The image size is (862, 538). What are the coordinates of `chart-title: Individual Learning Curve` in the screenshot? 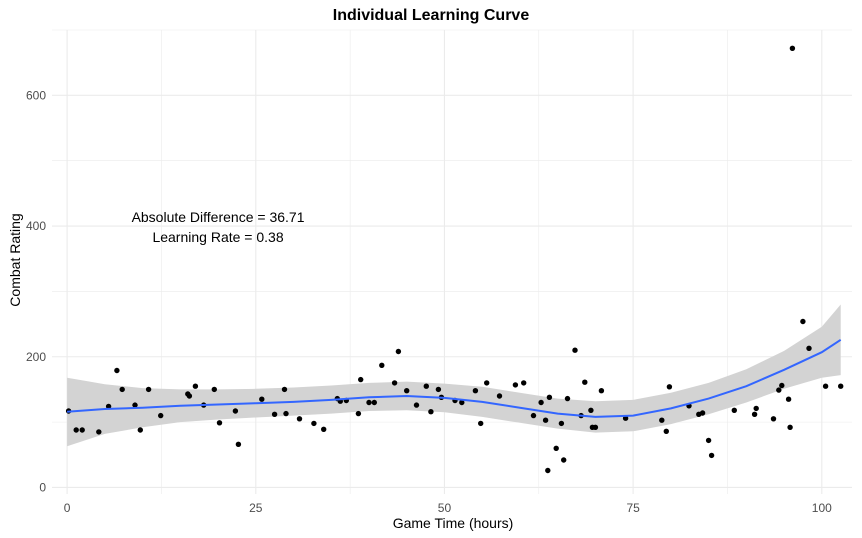 It's located at (431, 15).